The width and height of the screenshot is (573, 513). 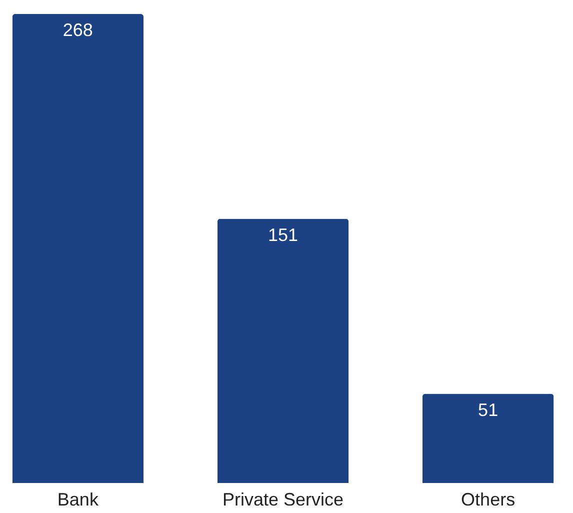 What do you see at coordinates (488, 500) in the screenshot?
I see `x-tick-label: Others` at bounding box center [488, 500].